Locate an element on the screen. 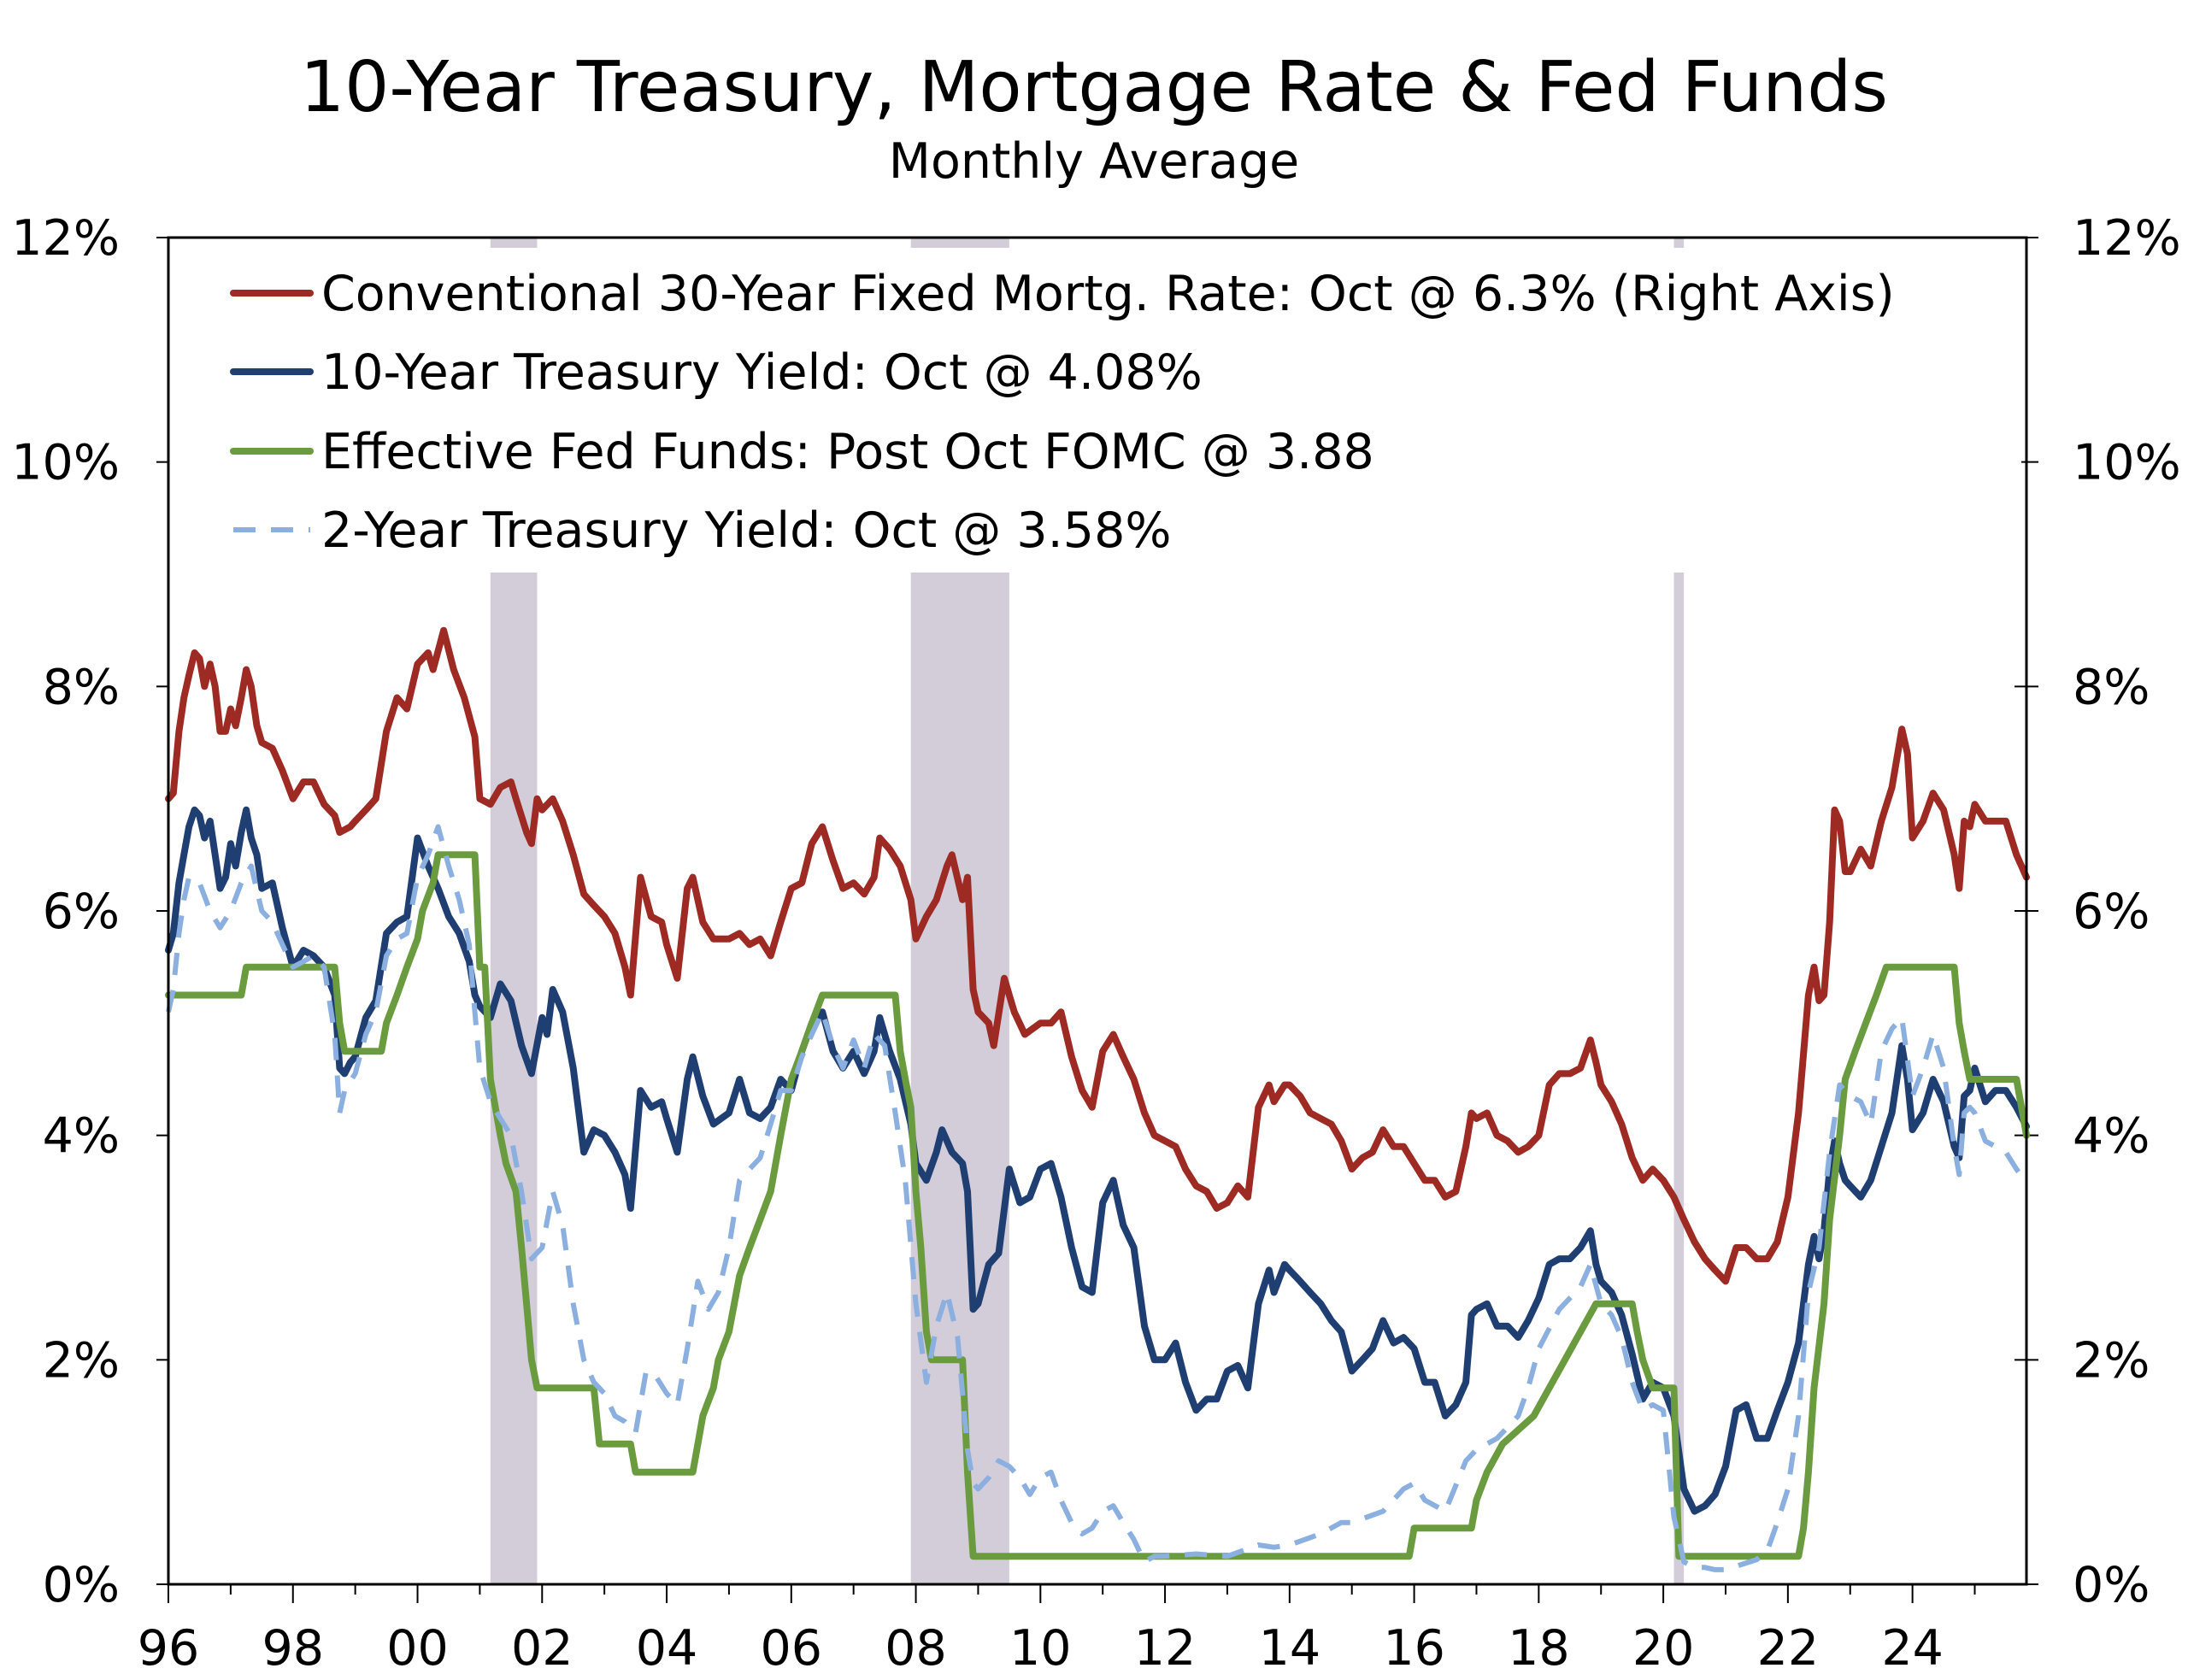  y-tick-label-left: 6% is located at coordinates (81, 912).